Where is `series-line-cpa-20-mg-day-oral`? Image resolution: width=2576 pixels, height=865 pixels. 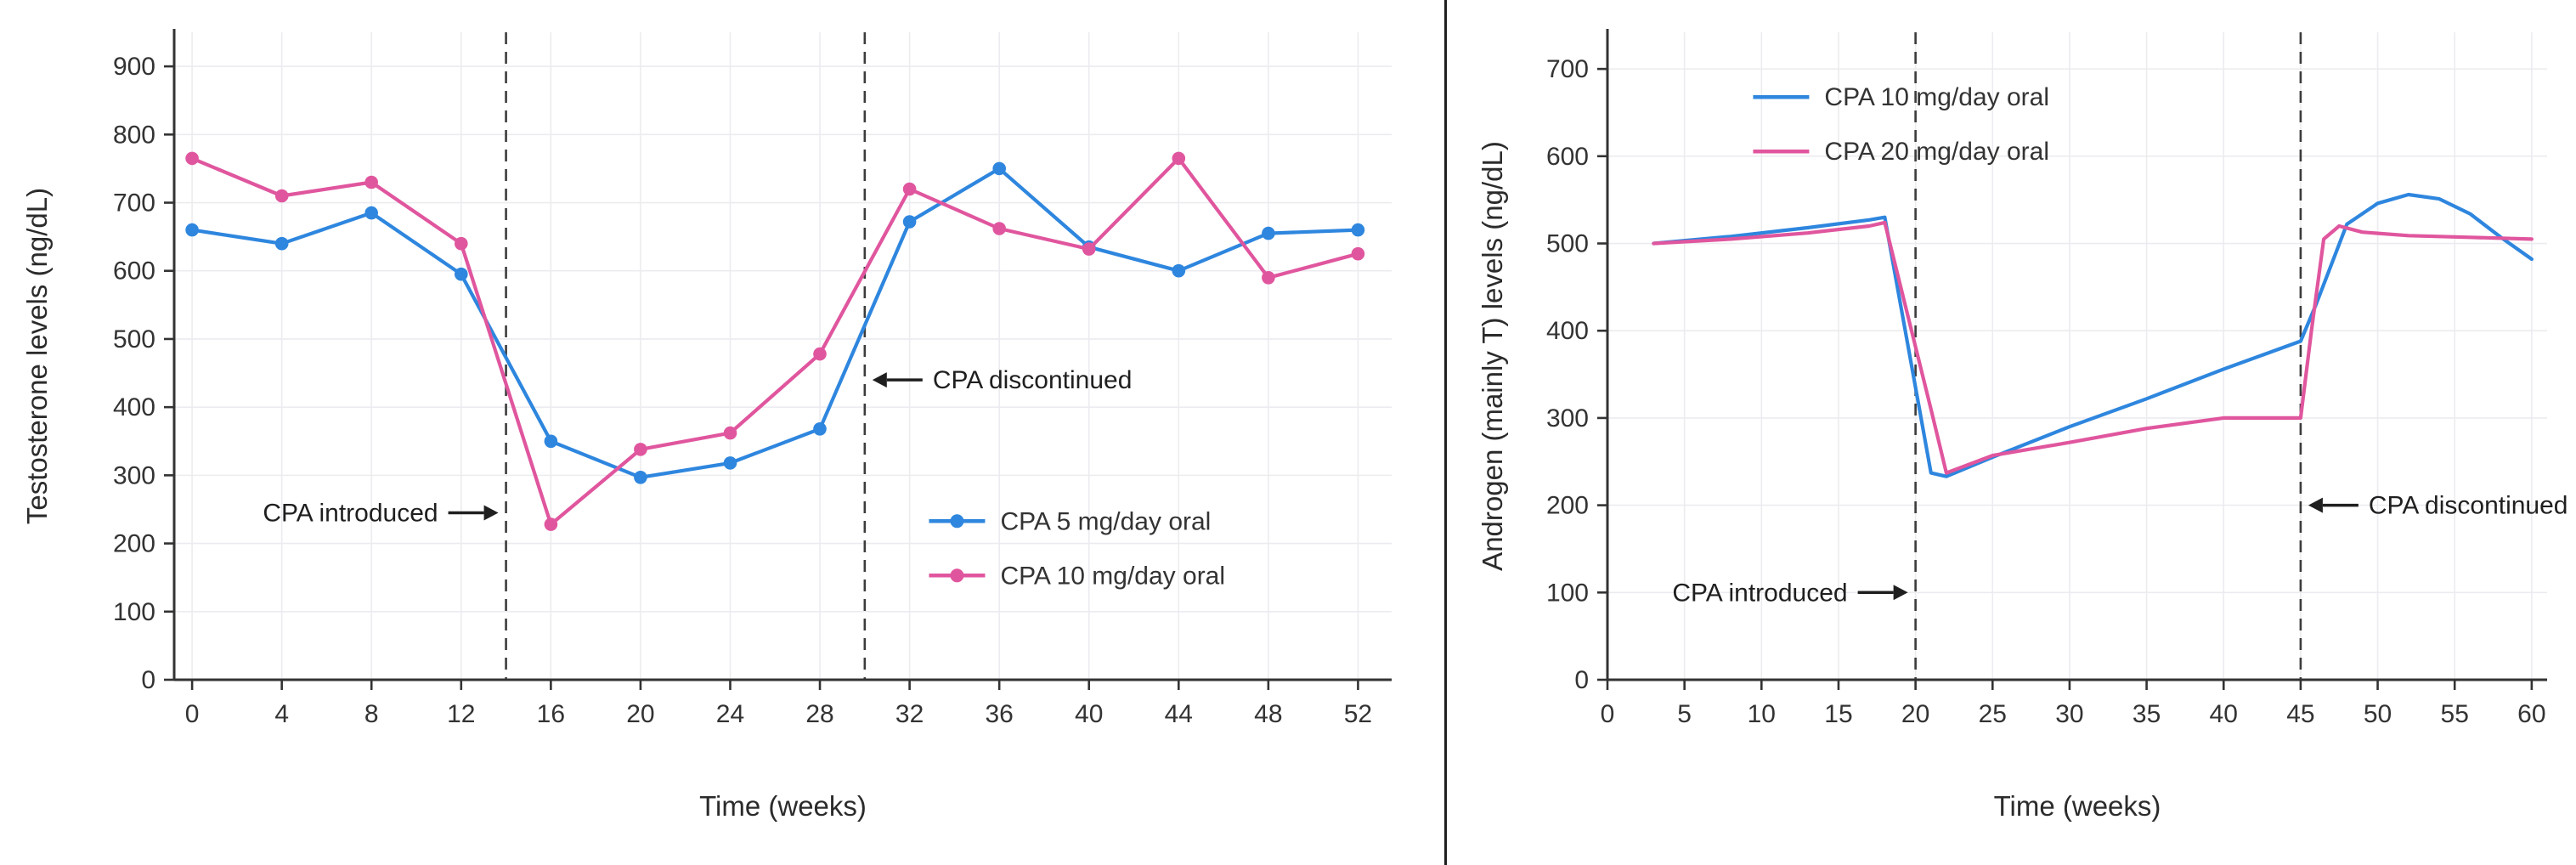 series-line-cpa-20-mg-day-oral is located at coordinates (2093, 347).